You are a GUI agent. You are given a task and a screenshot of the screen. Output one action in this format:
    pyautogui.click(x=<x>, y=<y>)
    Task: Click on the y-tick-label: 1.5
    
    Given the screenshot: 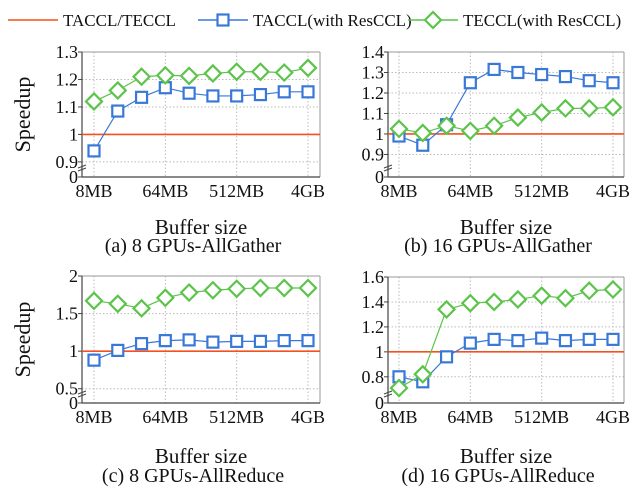 What is the action you would take?
    pyautogui.click(x=67, y=314)
    